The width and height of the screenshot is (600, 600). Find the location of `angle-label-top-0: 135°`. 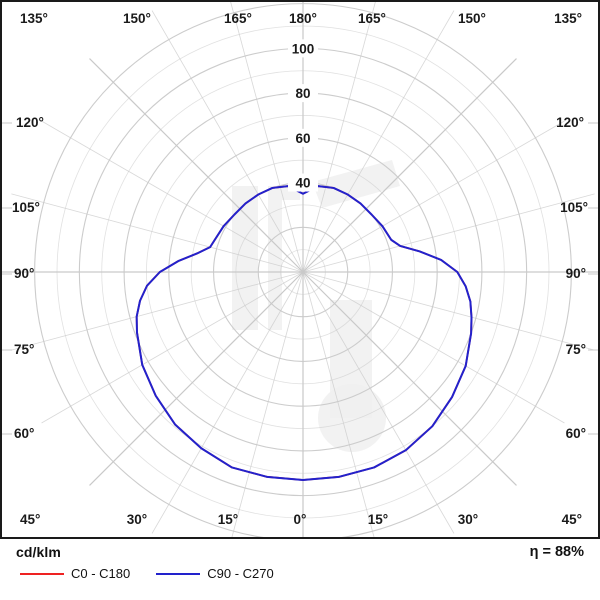

angle-label-top-0: 135° is located at coordinates (34, 18).